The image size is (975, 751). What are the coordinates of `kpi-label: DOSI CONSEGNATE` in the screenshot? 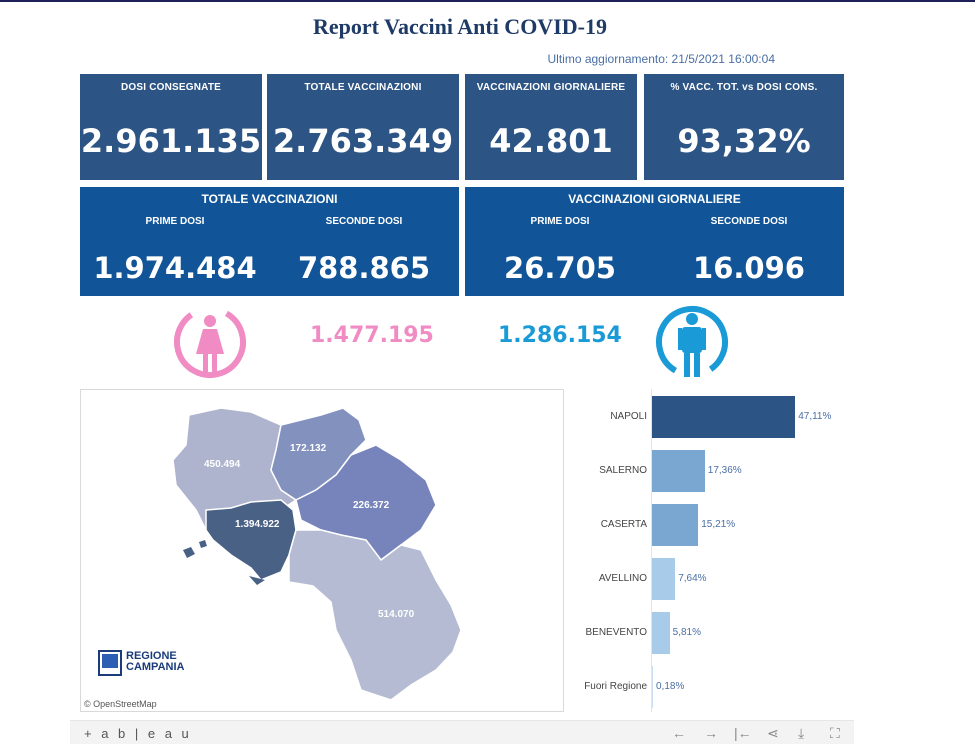 It's located at (171, 87).